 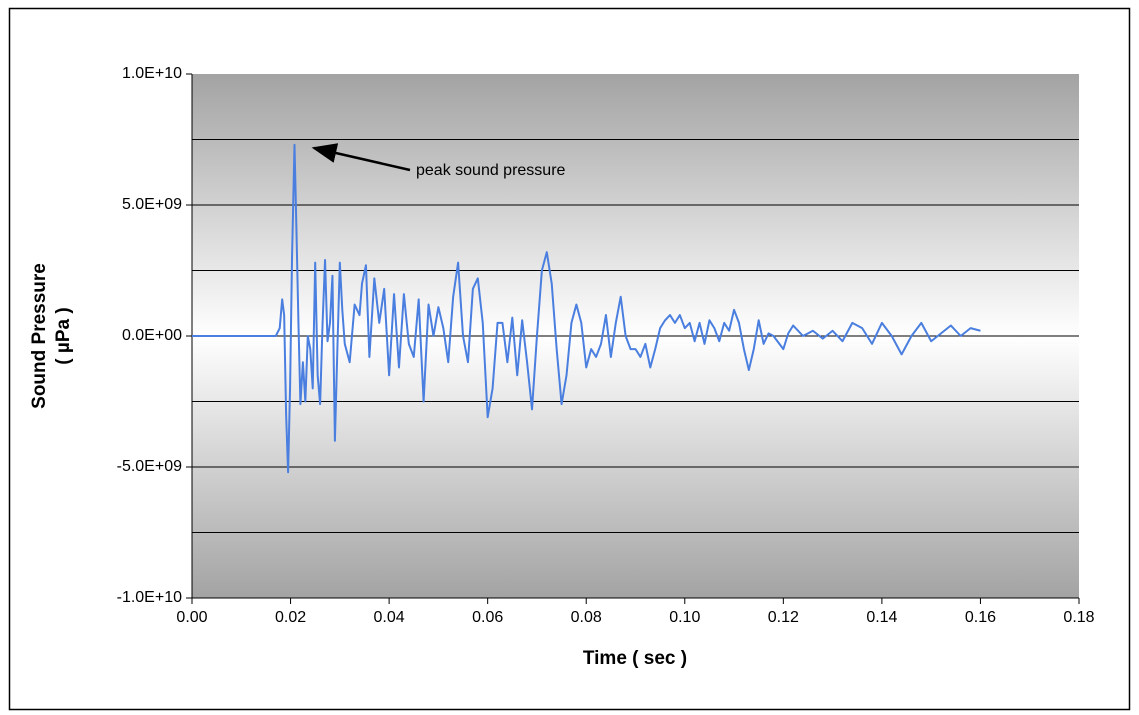 I want to click on x-tick-label: 0.14, so click(x=881, y=617).